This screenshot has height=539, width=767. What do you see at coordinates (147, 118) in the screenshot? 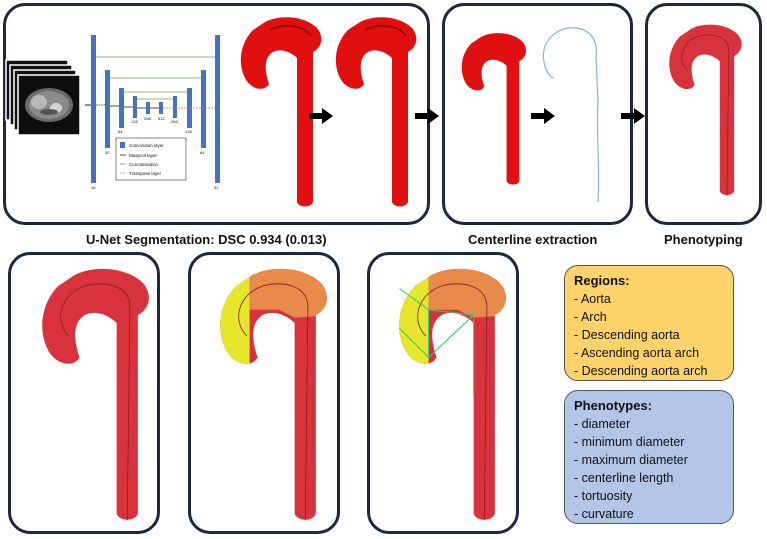
I see `unet-label-256: 256` at bounding box center [147, 118].